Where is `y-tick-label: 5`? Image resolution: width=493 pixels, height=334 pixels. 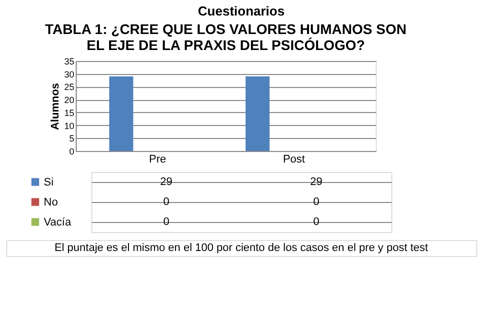
y-tick-label: 5 is located at coordinates (71, 139).